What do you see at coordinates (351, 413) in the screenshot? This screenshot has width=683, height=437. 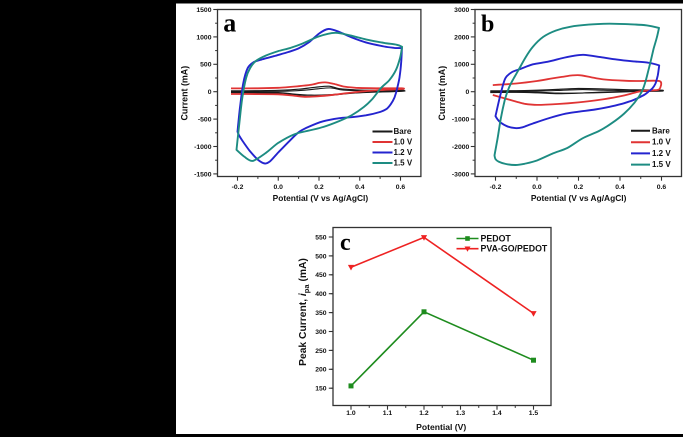 I see `svg-text: 1.0` at bounding box center [351, 413].